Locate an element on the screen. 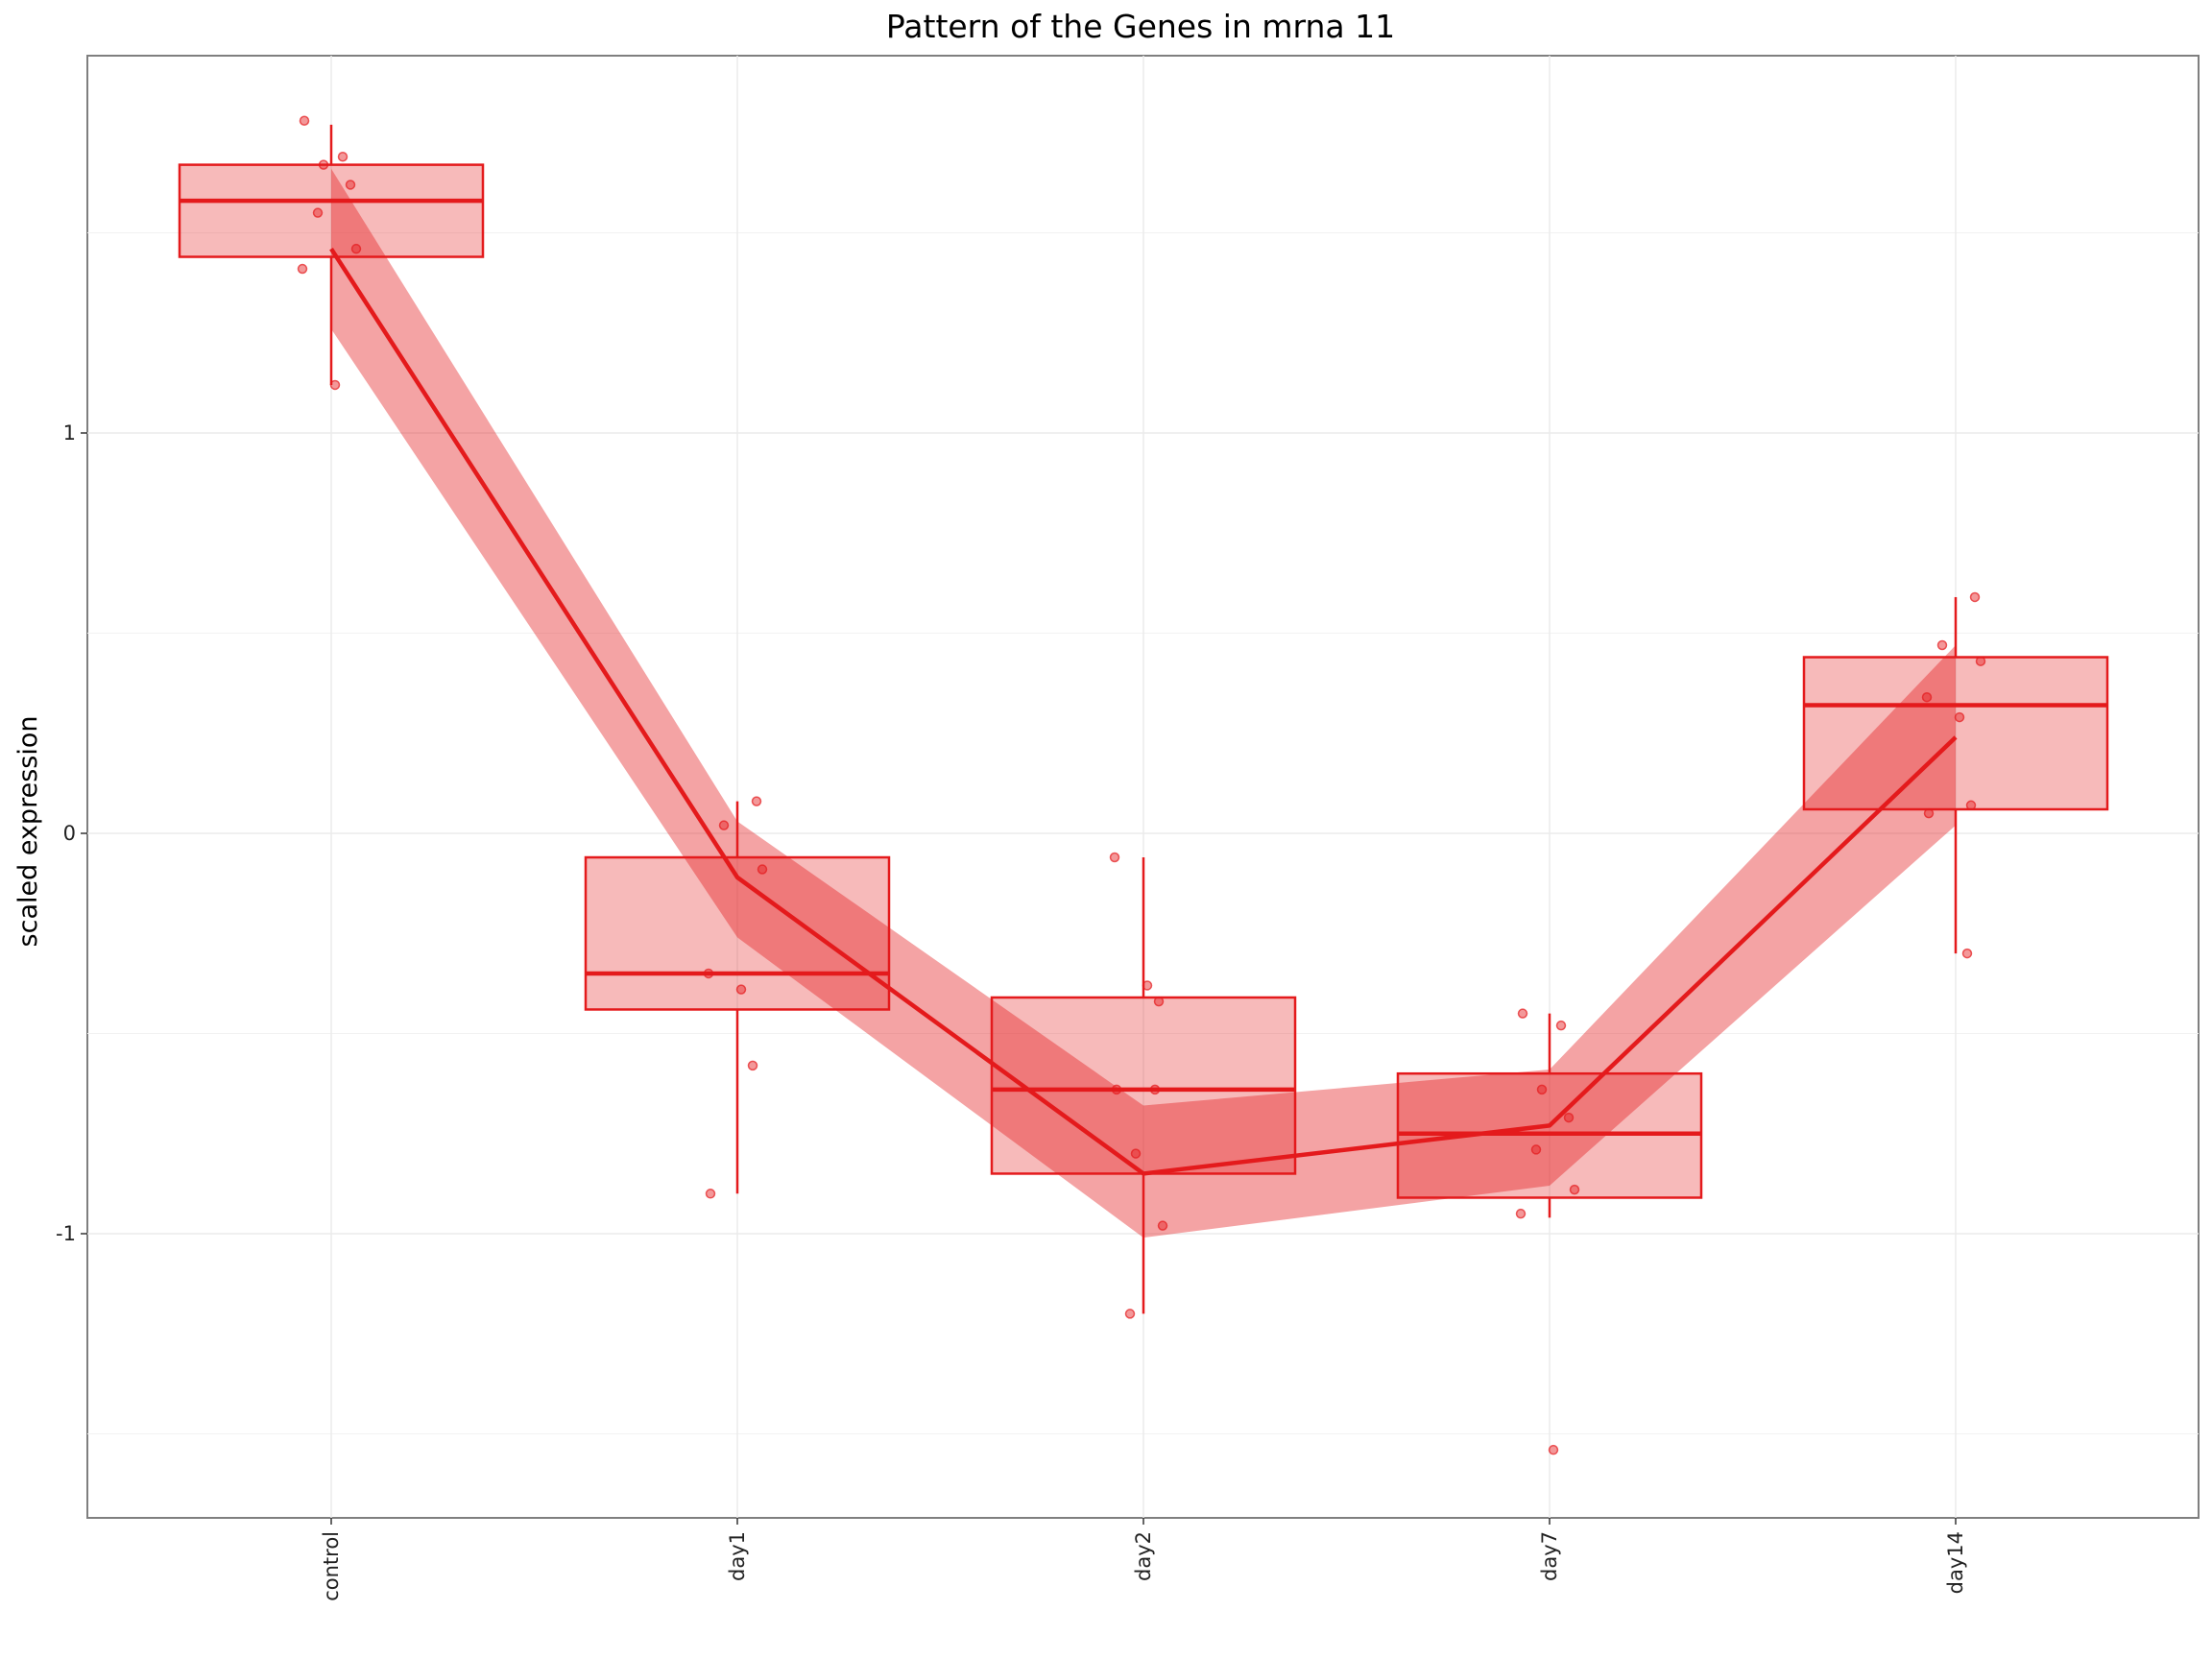 Image resolution: width=2212 pixels, height=1659 pixels. boxplot-day2 is located at coordinates (1143, 1085).